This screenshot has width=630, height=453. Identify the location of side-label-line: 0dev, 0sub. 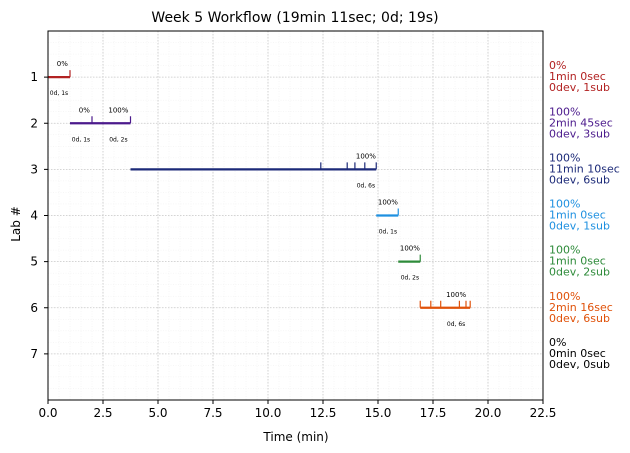
(579, 364).